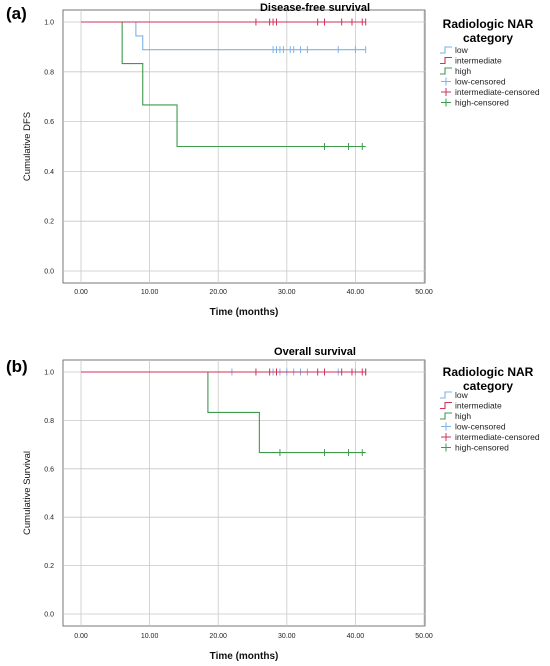 The width and height of the screenshot is (550, 666). Describe the element at coordinates (223, 84) in the screenshot. I see `series-line-high` at that location.